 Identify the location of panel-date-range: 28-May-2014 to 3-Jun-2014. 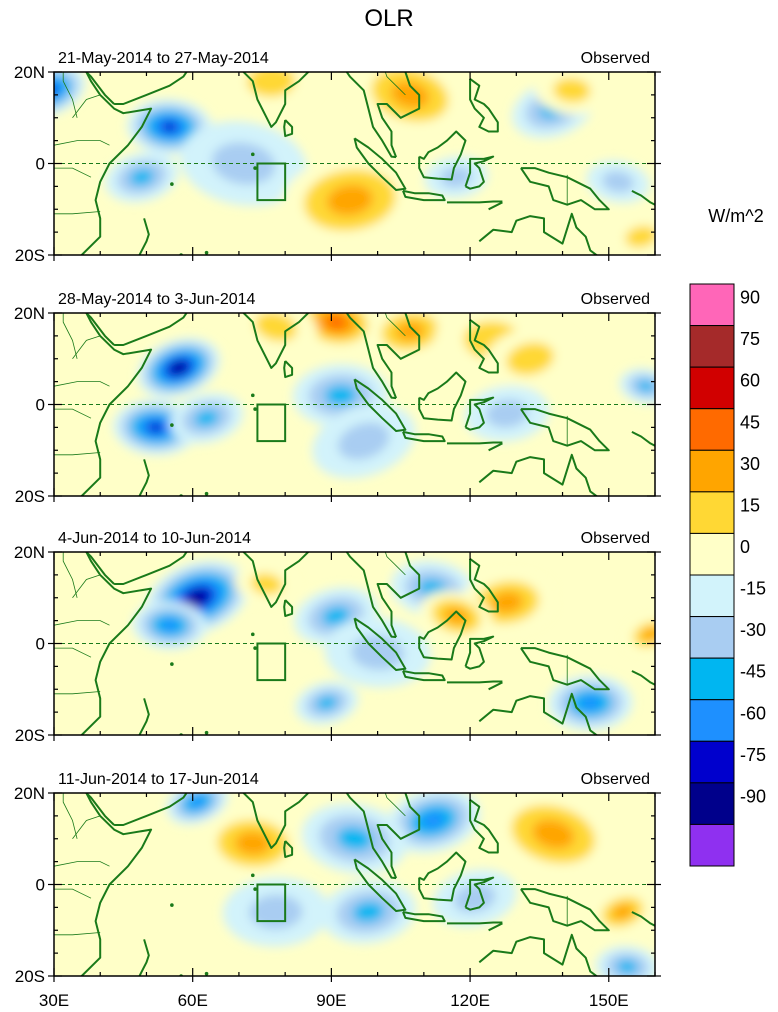
(157, 299).